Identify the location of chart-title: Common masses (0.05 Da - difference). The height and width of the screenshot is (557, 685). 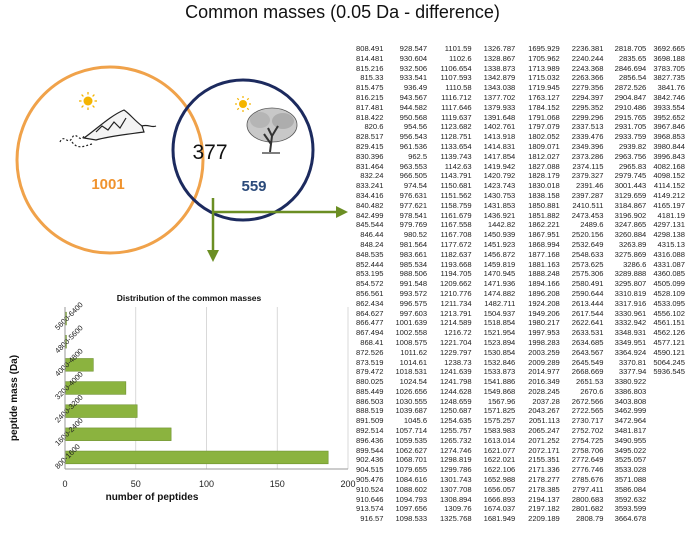
(342, 12).